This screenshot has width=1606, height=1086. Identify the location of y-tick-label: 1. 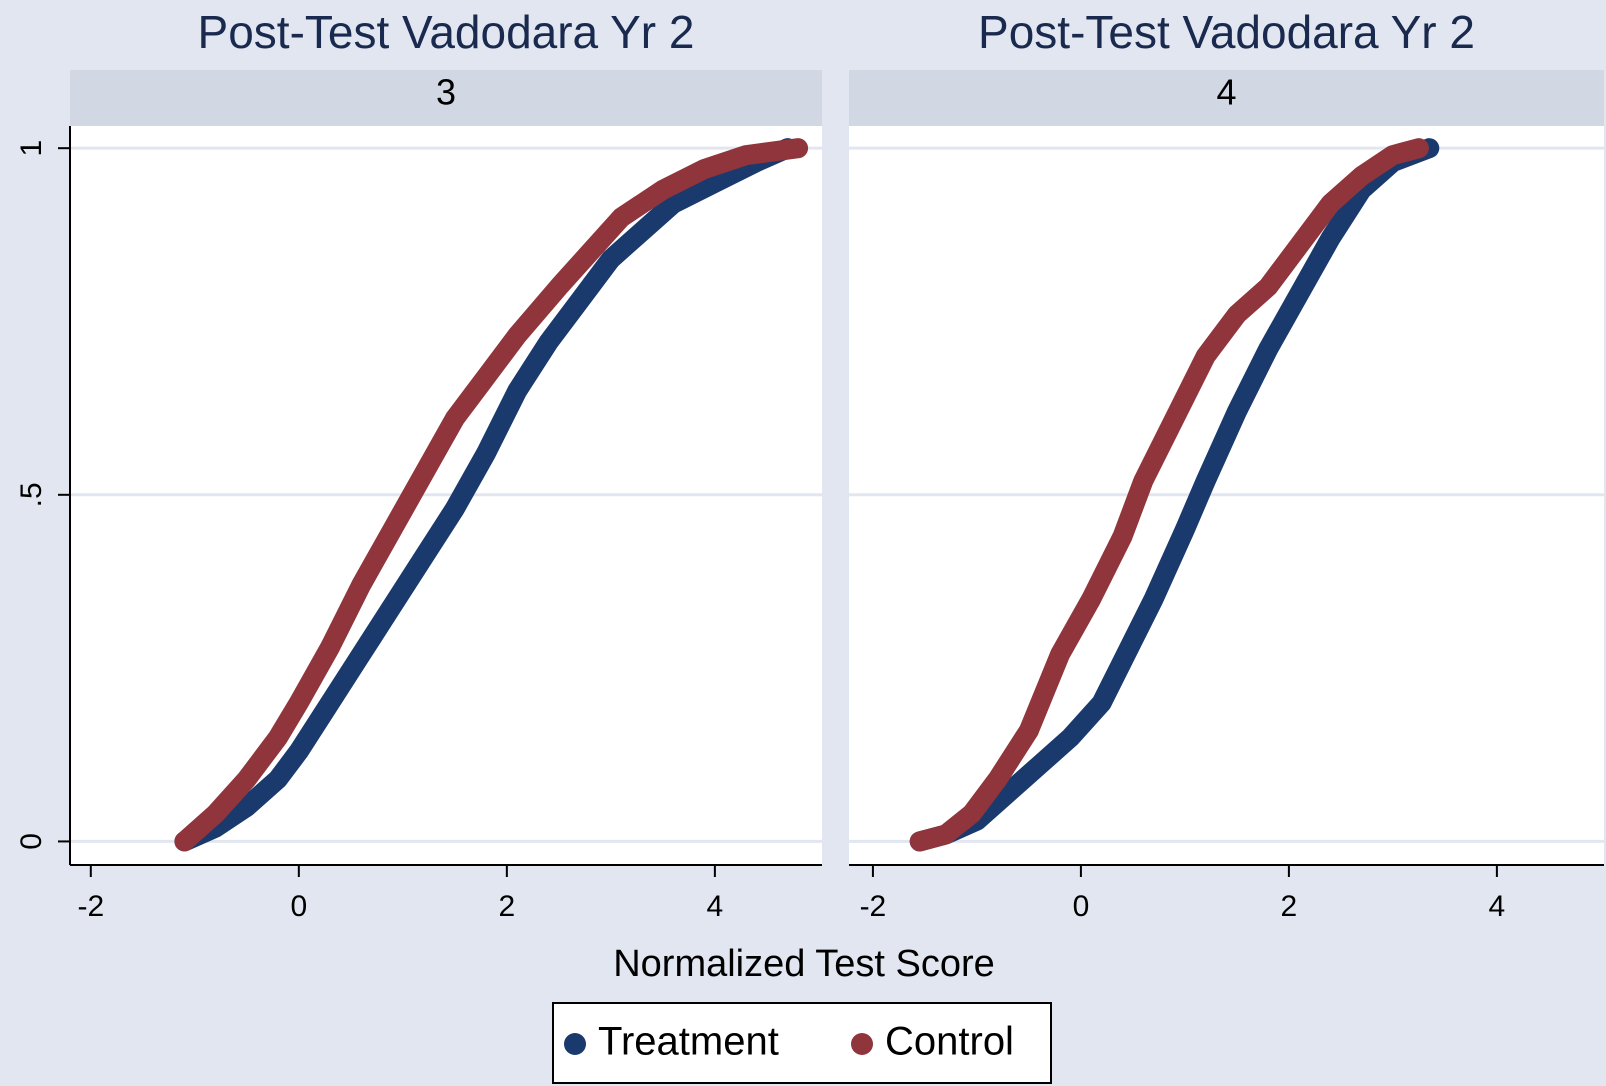
(31, 148).